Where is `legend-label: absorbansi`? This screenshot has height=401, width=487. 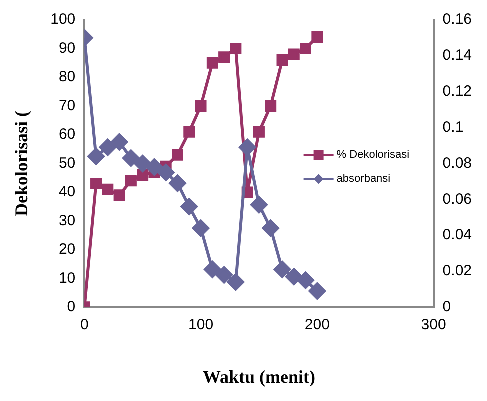
legend-label: absorbansi is located at coordinates (363, 179).